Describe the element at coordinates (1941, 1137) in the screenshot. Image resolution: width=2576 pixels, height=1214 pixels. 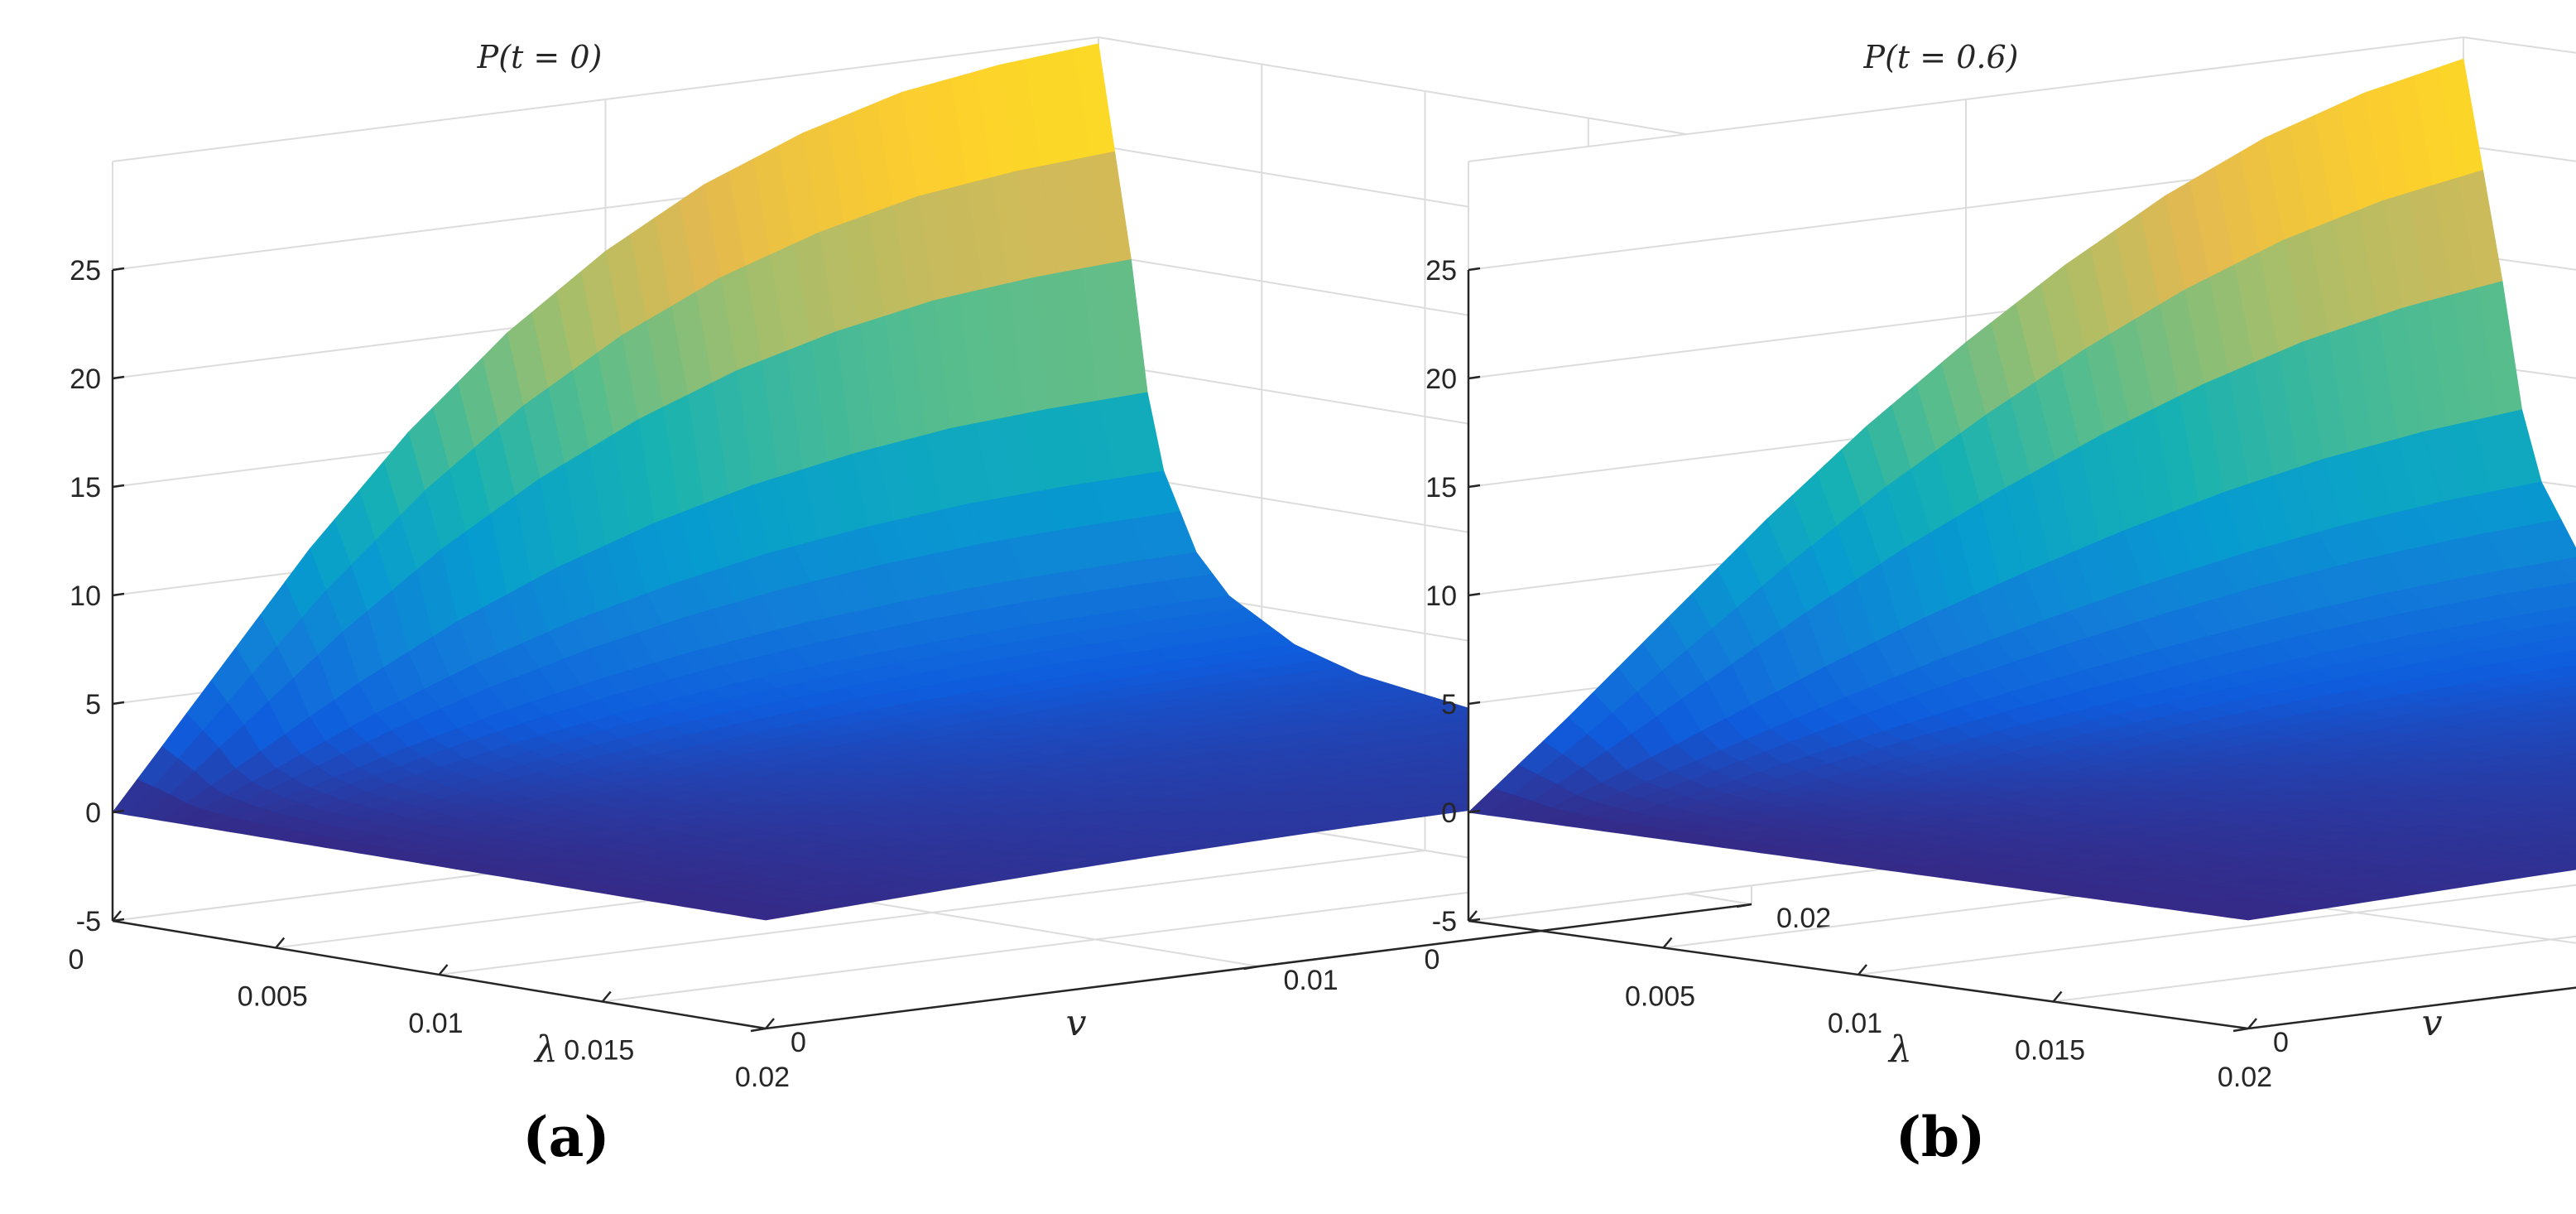
I see `panel-label: (b)` at that location.